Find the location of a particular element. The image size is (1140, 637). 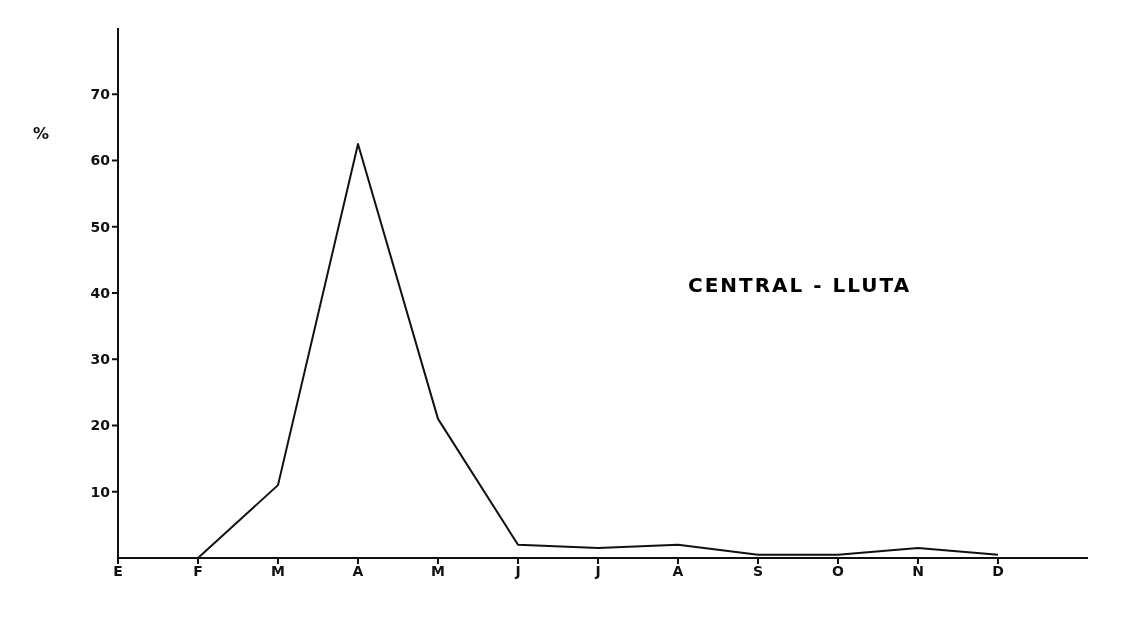

x-tick-label: F is located at coordinates (198, 570).